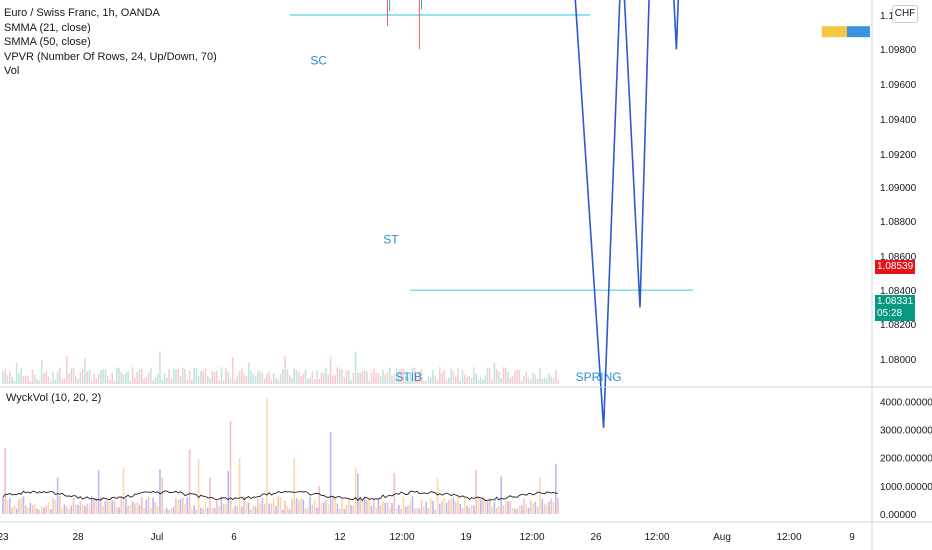  Describe the element at coordinates (906, 487) in the screenshot. I see `wyckvol-tick-label: 1000.00000` at that location.